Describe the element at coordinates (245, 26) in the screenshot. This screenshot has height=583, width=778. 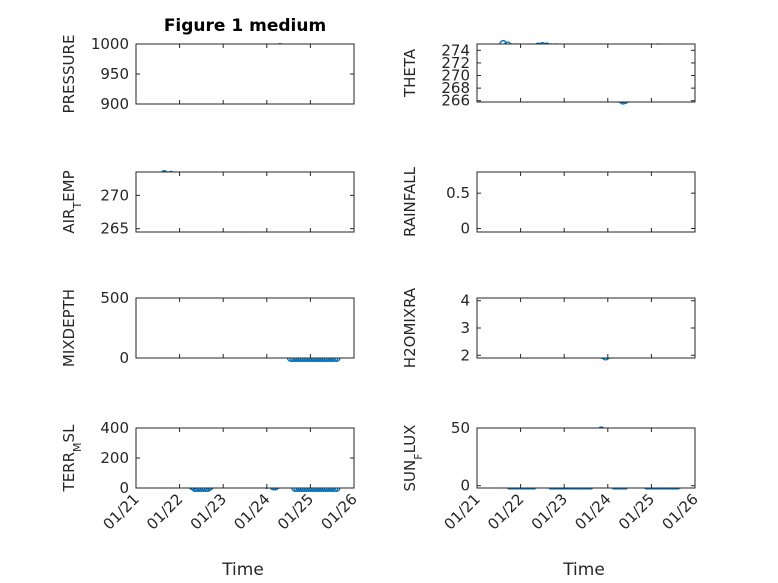
I see `chart-title: Figure 1 medium` at that location.